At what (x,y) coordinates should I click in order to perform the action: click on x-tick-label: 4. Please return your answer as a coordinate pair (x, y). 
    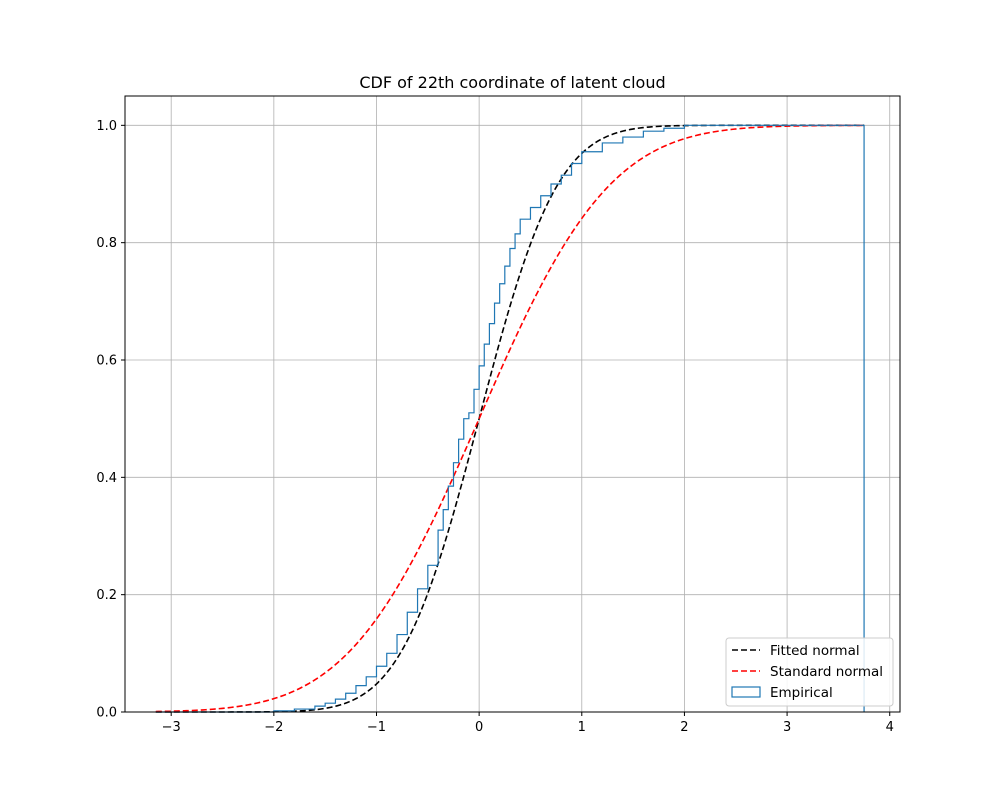
    Looking at the image, I should click on (890, 727).